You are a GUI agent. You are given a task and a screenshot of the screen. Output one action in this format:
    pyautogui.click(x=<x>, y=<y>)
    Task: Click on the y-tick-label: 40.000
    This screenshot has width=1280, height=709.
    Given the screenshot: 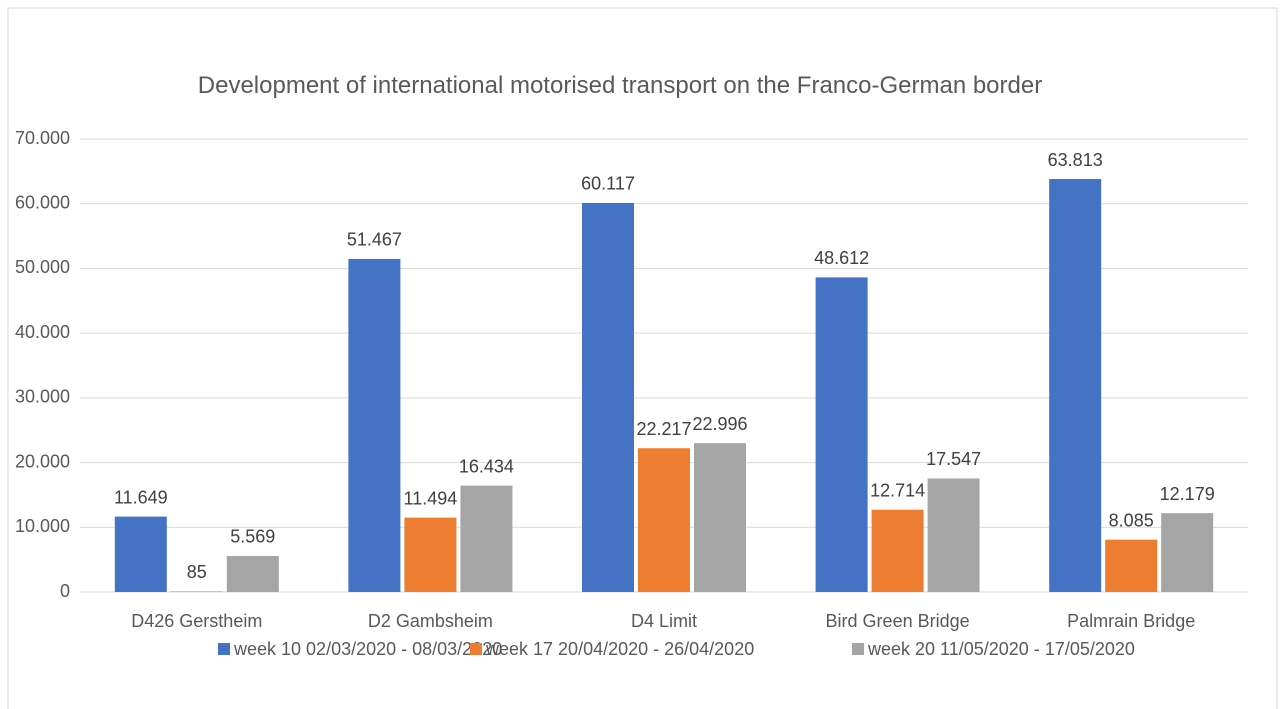 What is the action you would take?
    pyautogui.click(x=42, y=332)
    